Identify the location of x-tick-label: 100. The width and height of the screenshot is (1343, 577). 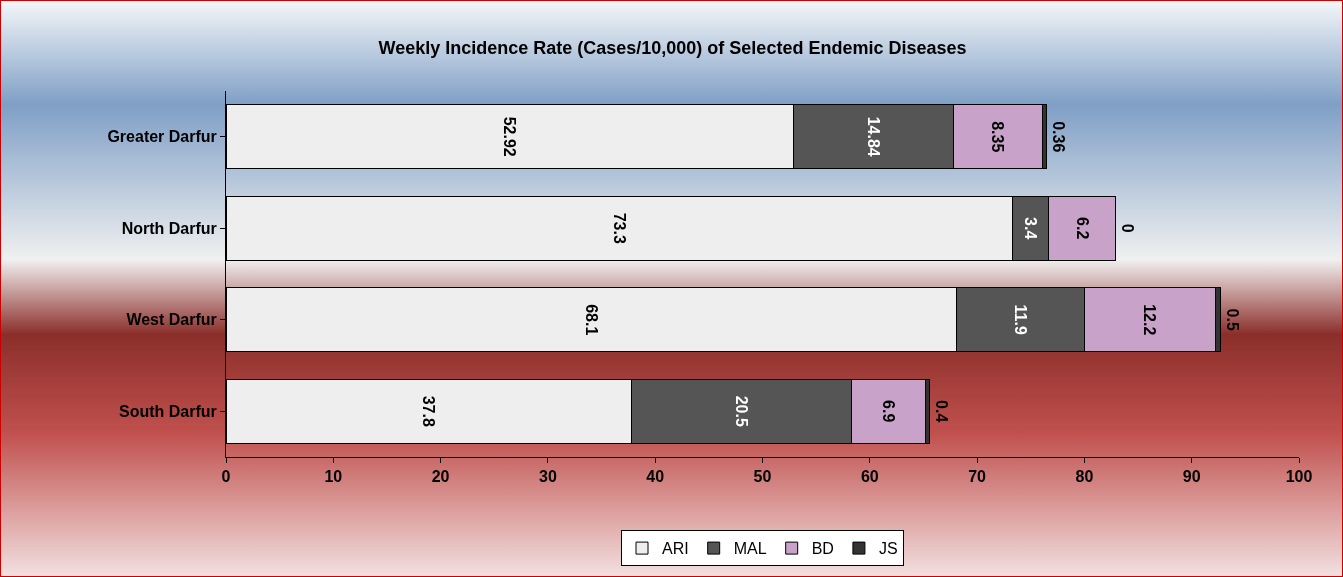
(1299, 477).